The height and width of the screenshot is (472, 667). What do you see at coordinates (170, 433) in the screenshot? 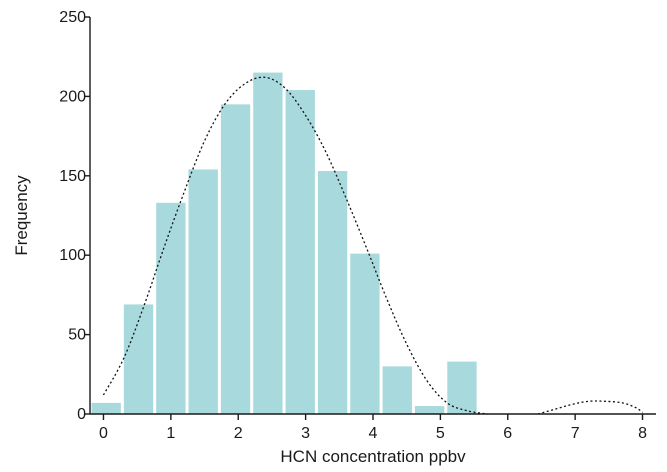
I see `x-tick-label-1: 1` at bounding box center [170, 433].